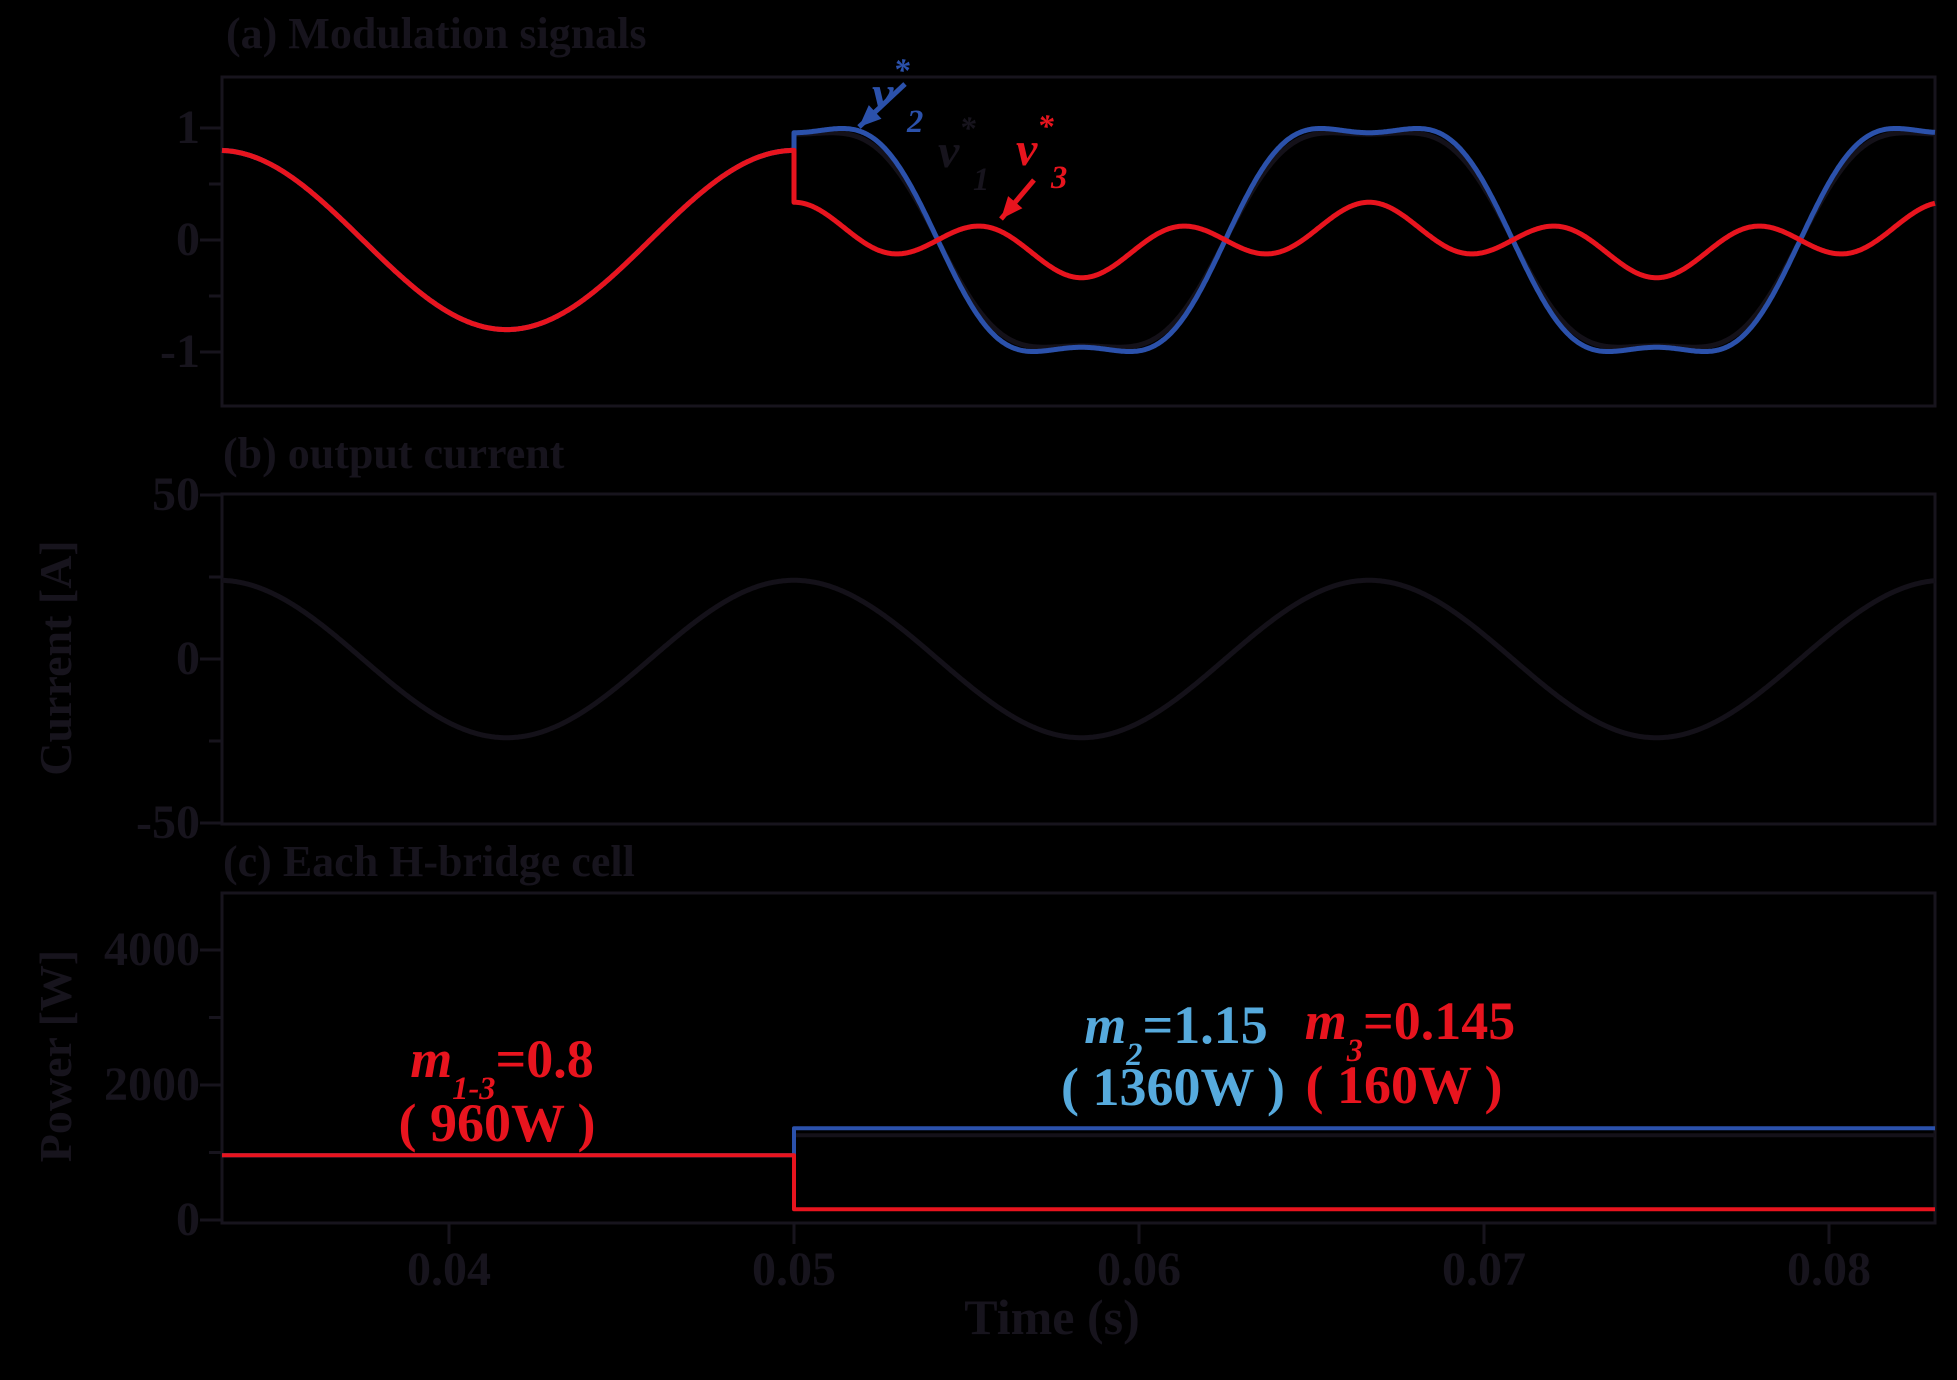  What do you see at coordinates (429, 861) in the screenshot?
I see `panel-c-title: (c) Each H-bridge cell` at bounding box center [429, 861].